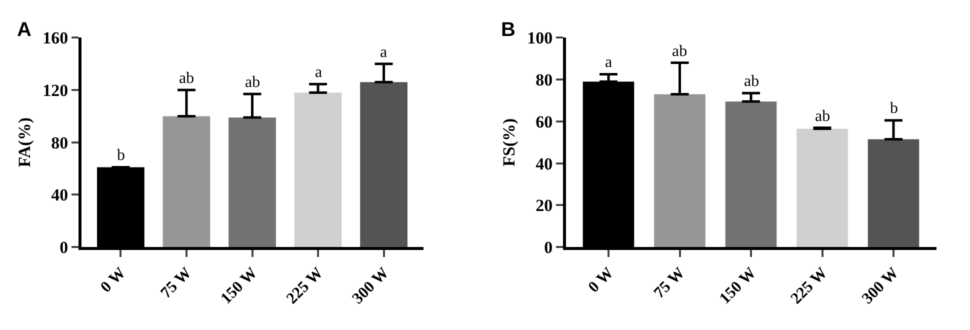  I want to click on y-tick-label: 60, so click(544, 122).